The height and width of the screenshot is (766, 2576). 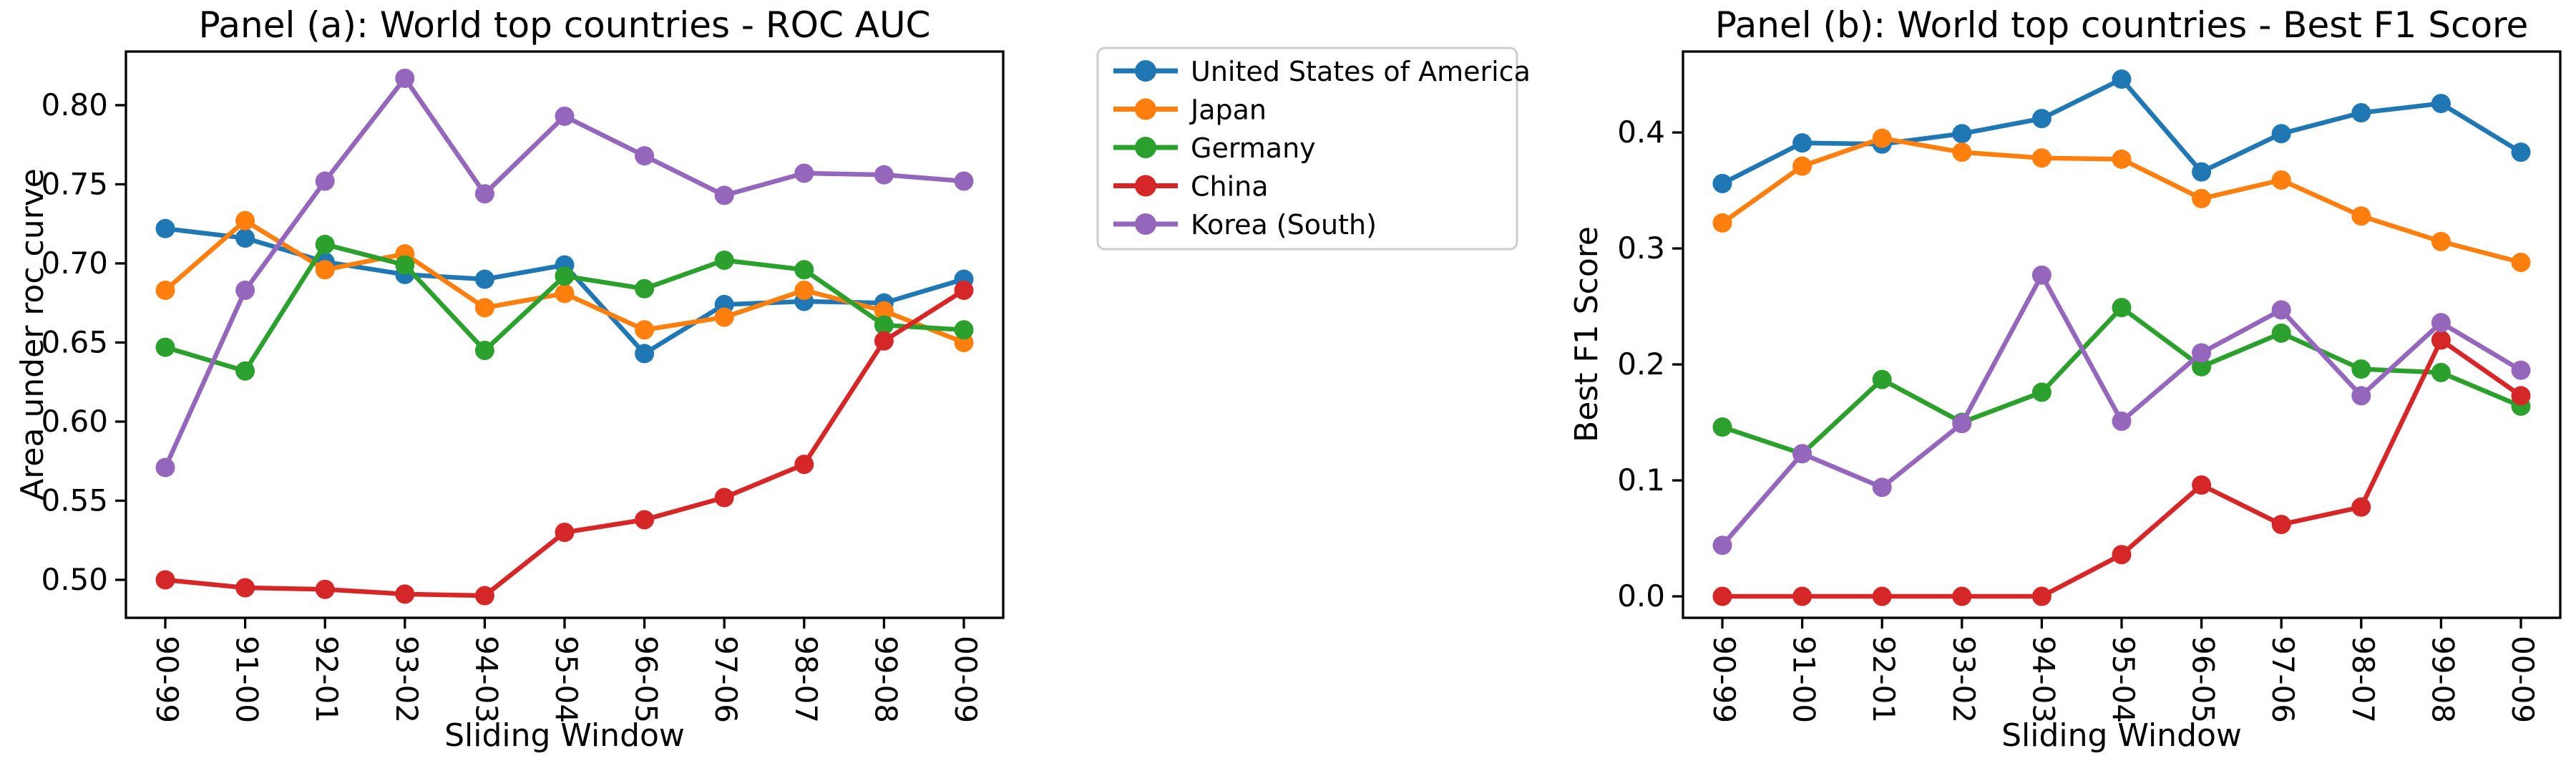 What do you see at coordinates (1804, 679) in the screenshot?
I see `x-tick-label: 91-00` at bounding box center [1804, 679].